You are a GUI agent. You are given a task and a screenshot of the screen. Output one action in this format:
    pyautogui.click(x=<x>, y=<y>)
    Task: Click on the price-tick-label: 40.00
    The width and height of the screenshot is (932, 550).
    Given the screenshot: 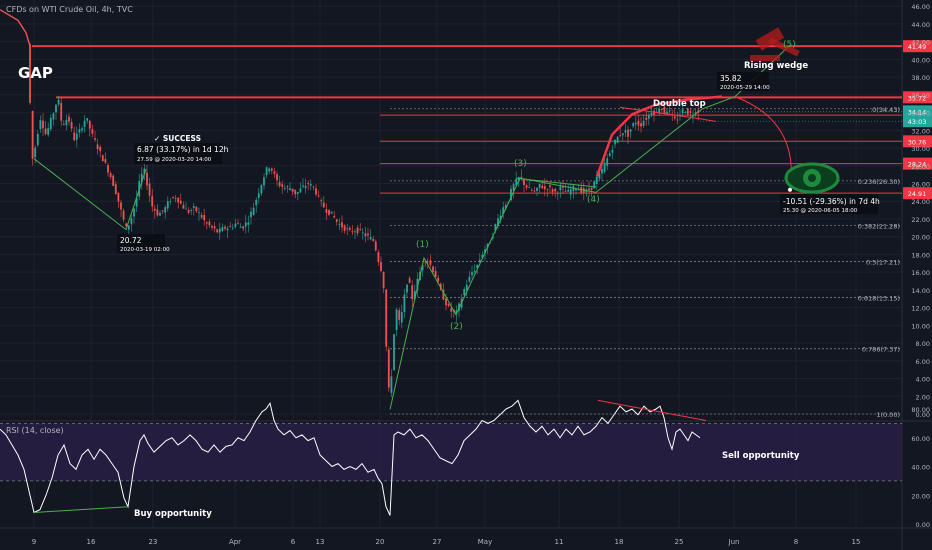 What is the action you would take?
    pyautogui.click(x=920, y=60)
    